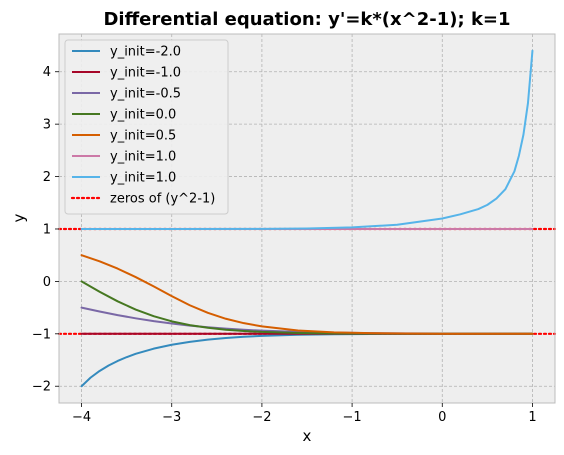 The height and width of the screenshot is (455, 564). I want to click on x-tick-label: −3, so click(171, 417).